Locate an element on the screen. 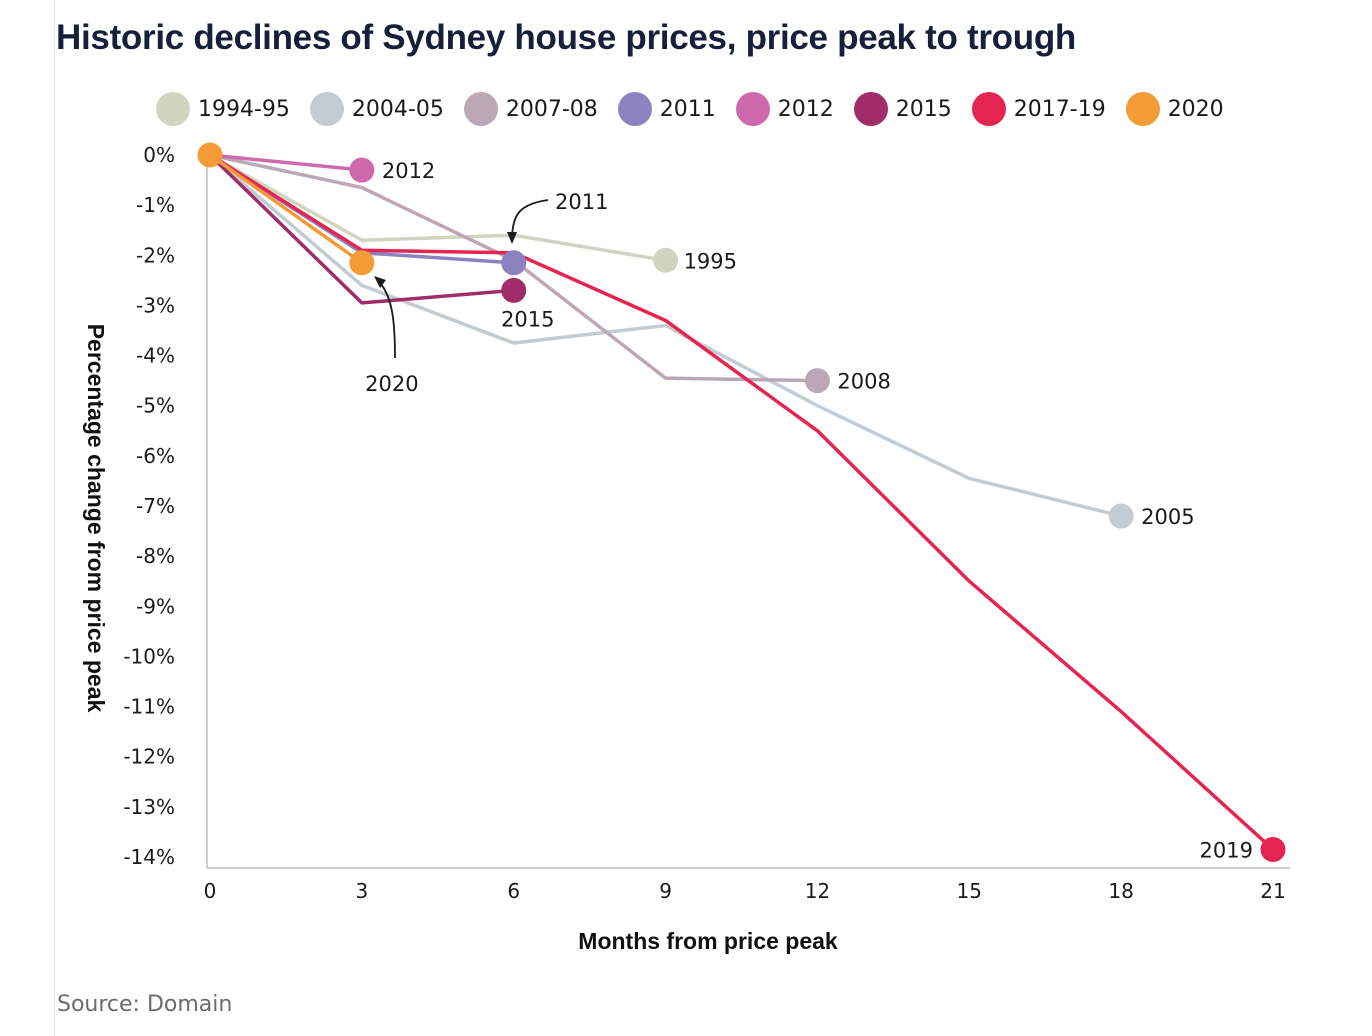 Image resolution: width=1372 pixels, height=1036 pixels. y-tick-label: -5% is located at coordinates (155, 406).